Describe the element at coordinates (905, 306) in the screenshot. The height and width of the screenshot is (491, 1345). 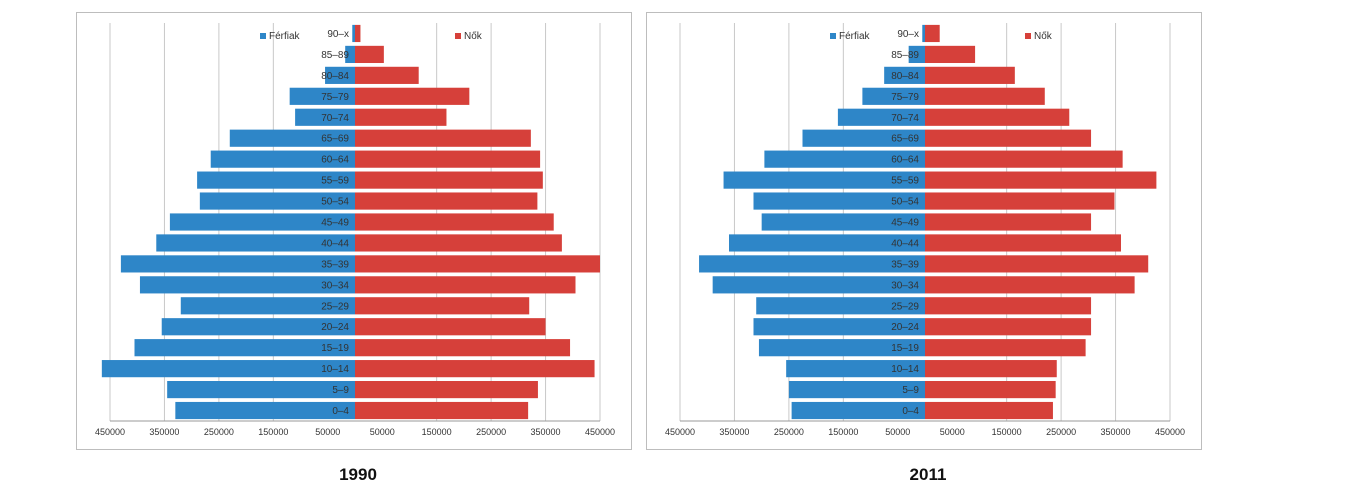
I see `age-group-label: 25–29` at that location.